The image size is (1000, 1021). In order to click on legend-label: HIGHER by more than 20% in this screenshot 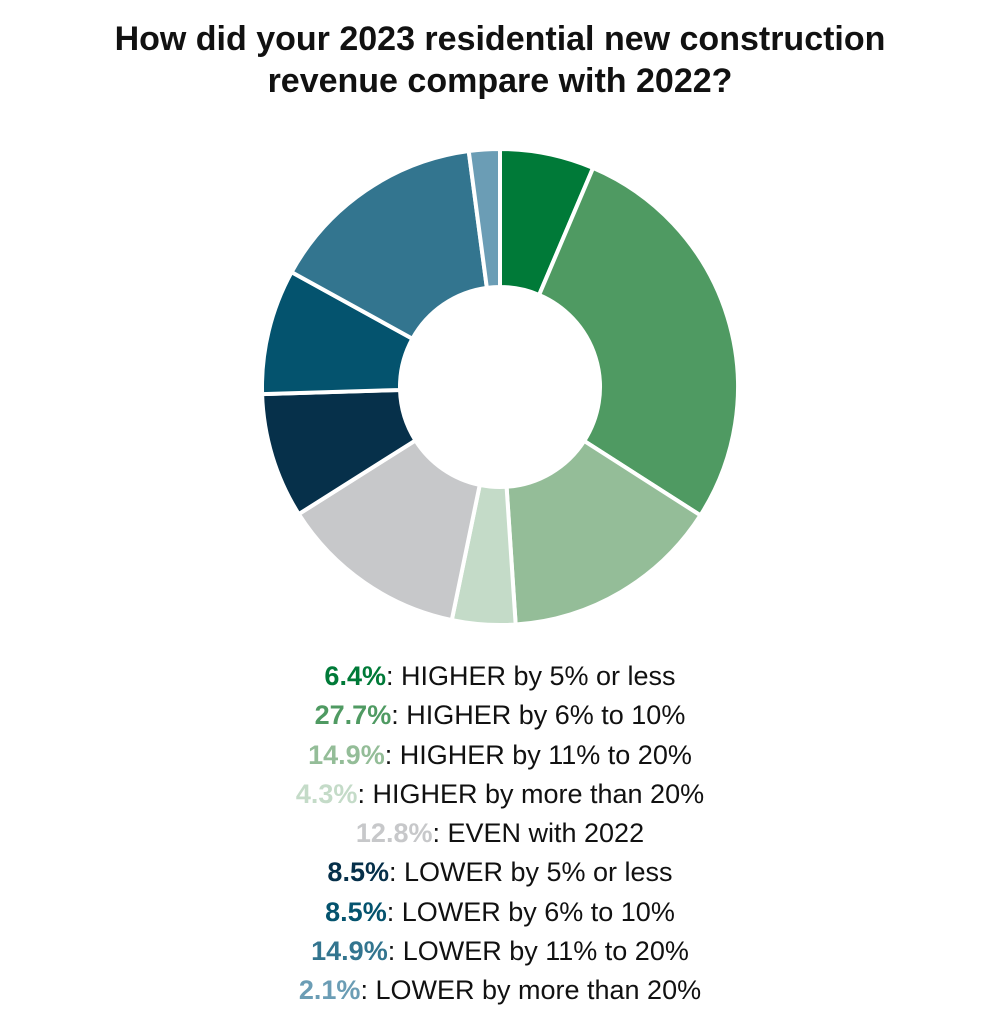, I will do `click(538, 793)`.